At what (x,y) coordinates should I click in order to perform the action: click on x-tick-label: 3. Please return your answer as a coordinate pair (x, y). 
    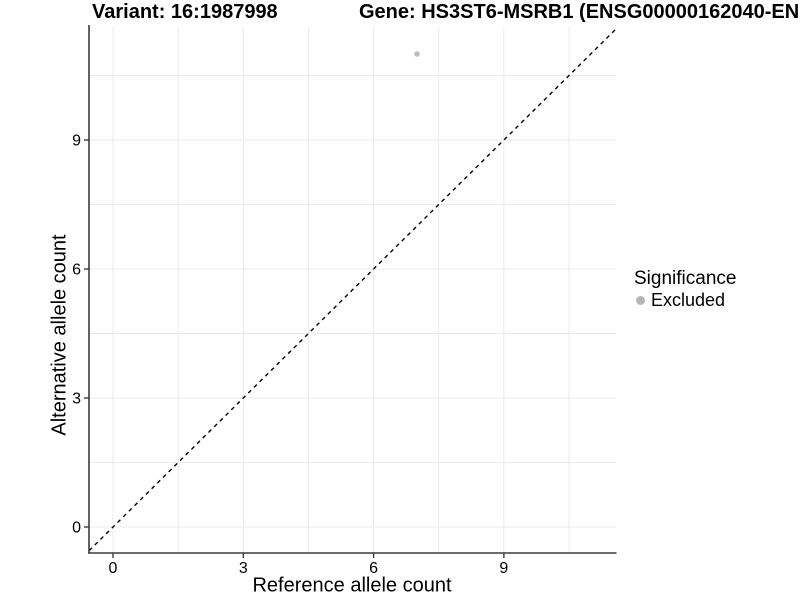
    Looking at the image, I should click on (243, 568).